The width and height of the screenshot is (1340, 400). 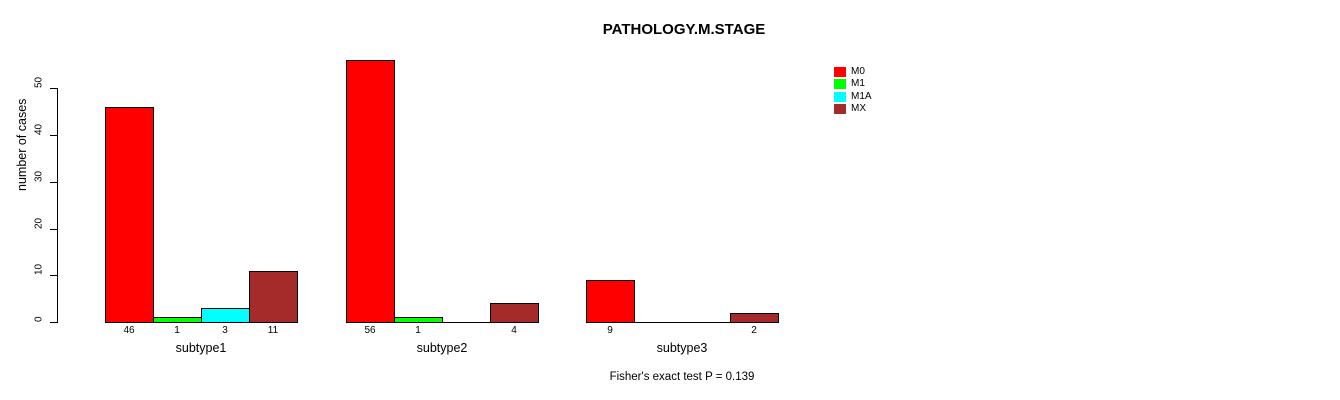 I want to click on annotation-text: Fisher's exact test P = 0.139, so click(x=682, y=377).